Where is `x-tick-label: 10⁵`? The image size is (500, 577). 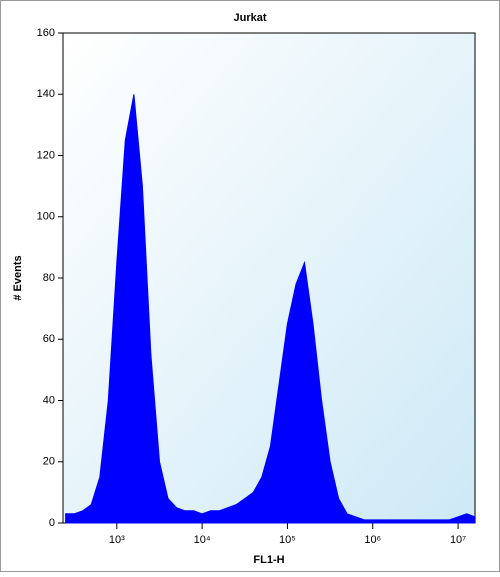
x-tick-label: 10⁵ is located at coordinates (287, 540).